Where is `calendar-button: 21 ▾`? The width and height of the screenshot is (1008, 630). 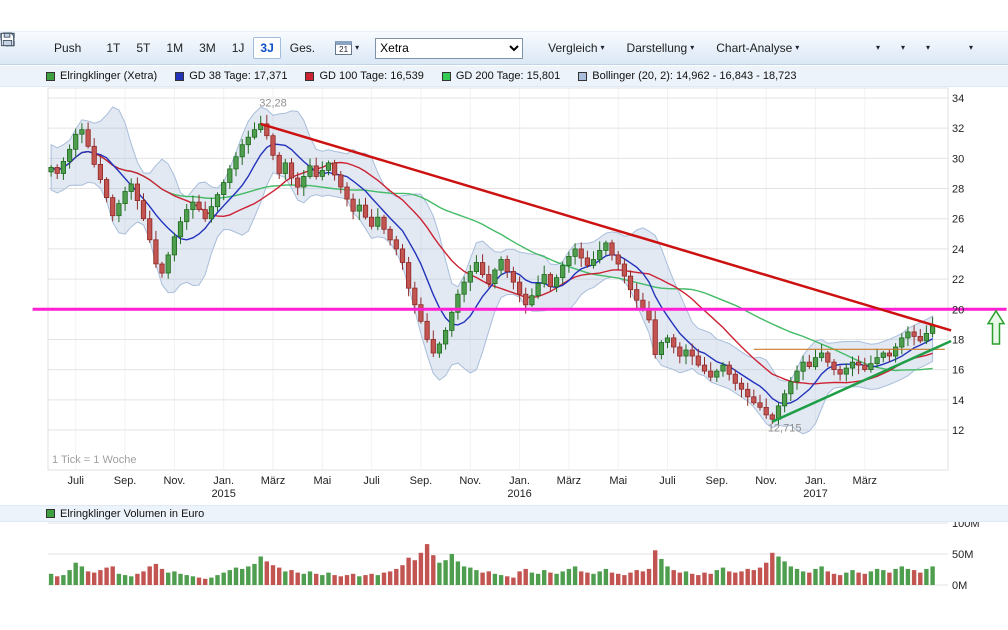 calendar-button: 21 ▾ is located at coordinates (347, 48).